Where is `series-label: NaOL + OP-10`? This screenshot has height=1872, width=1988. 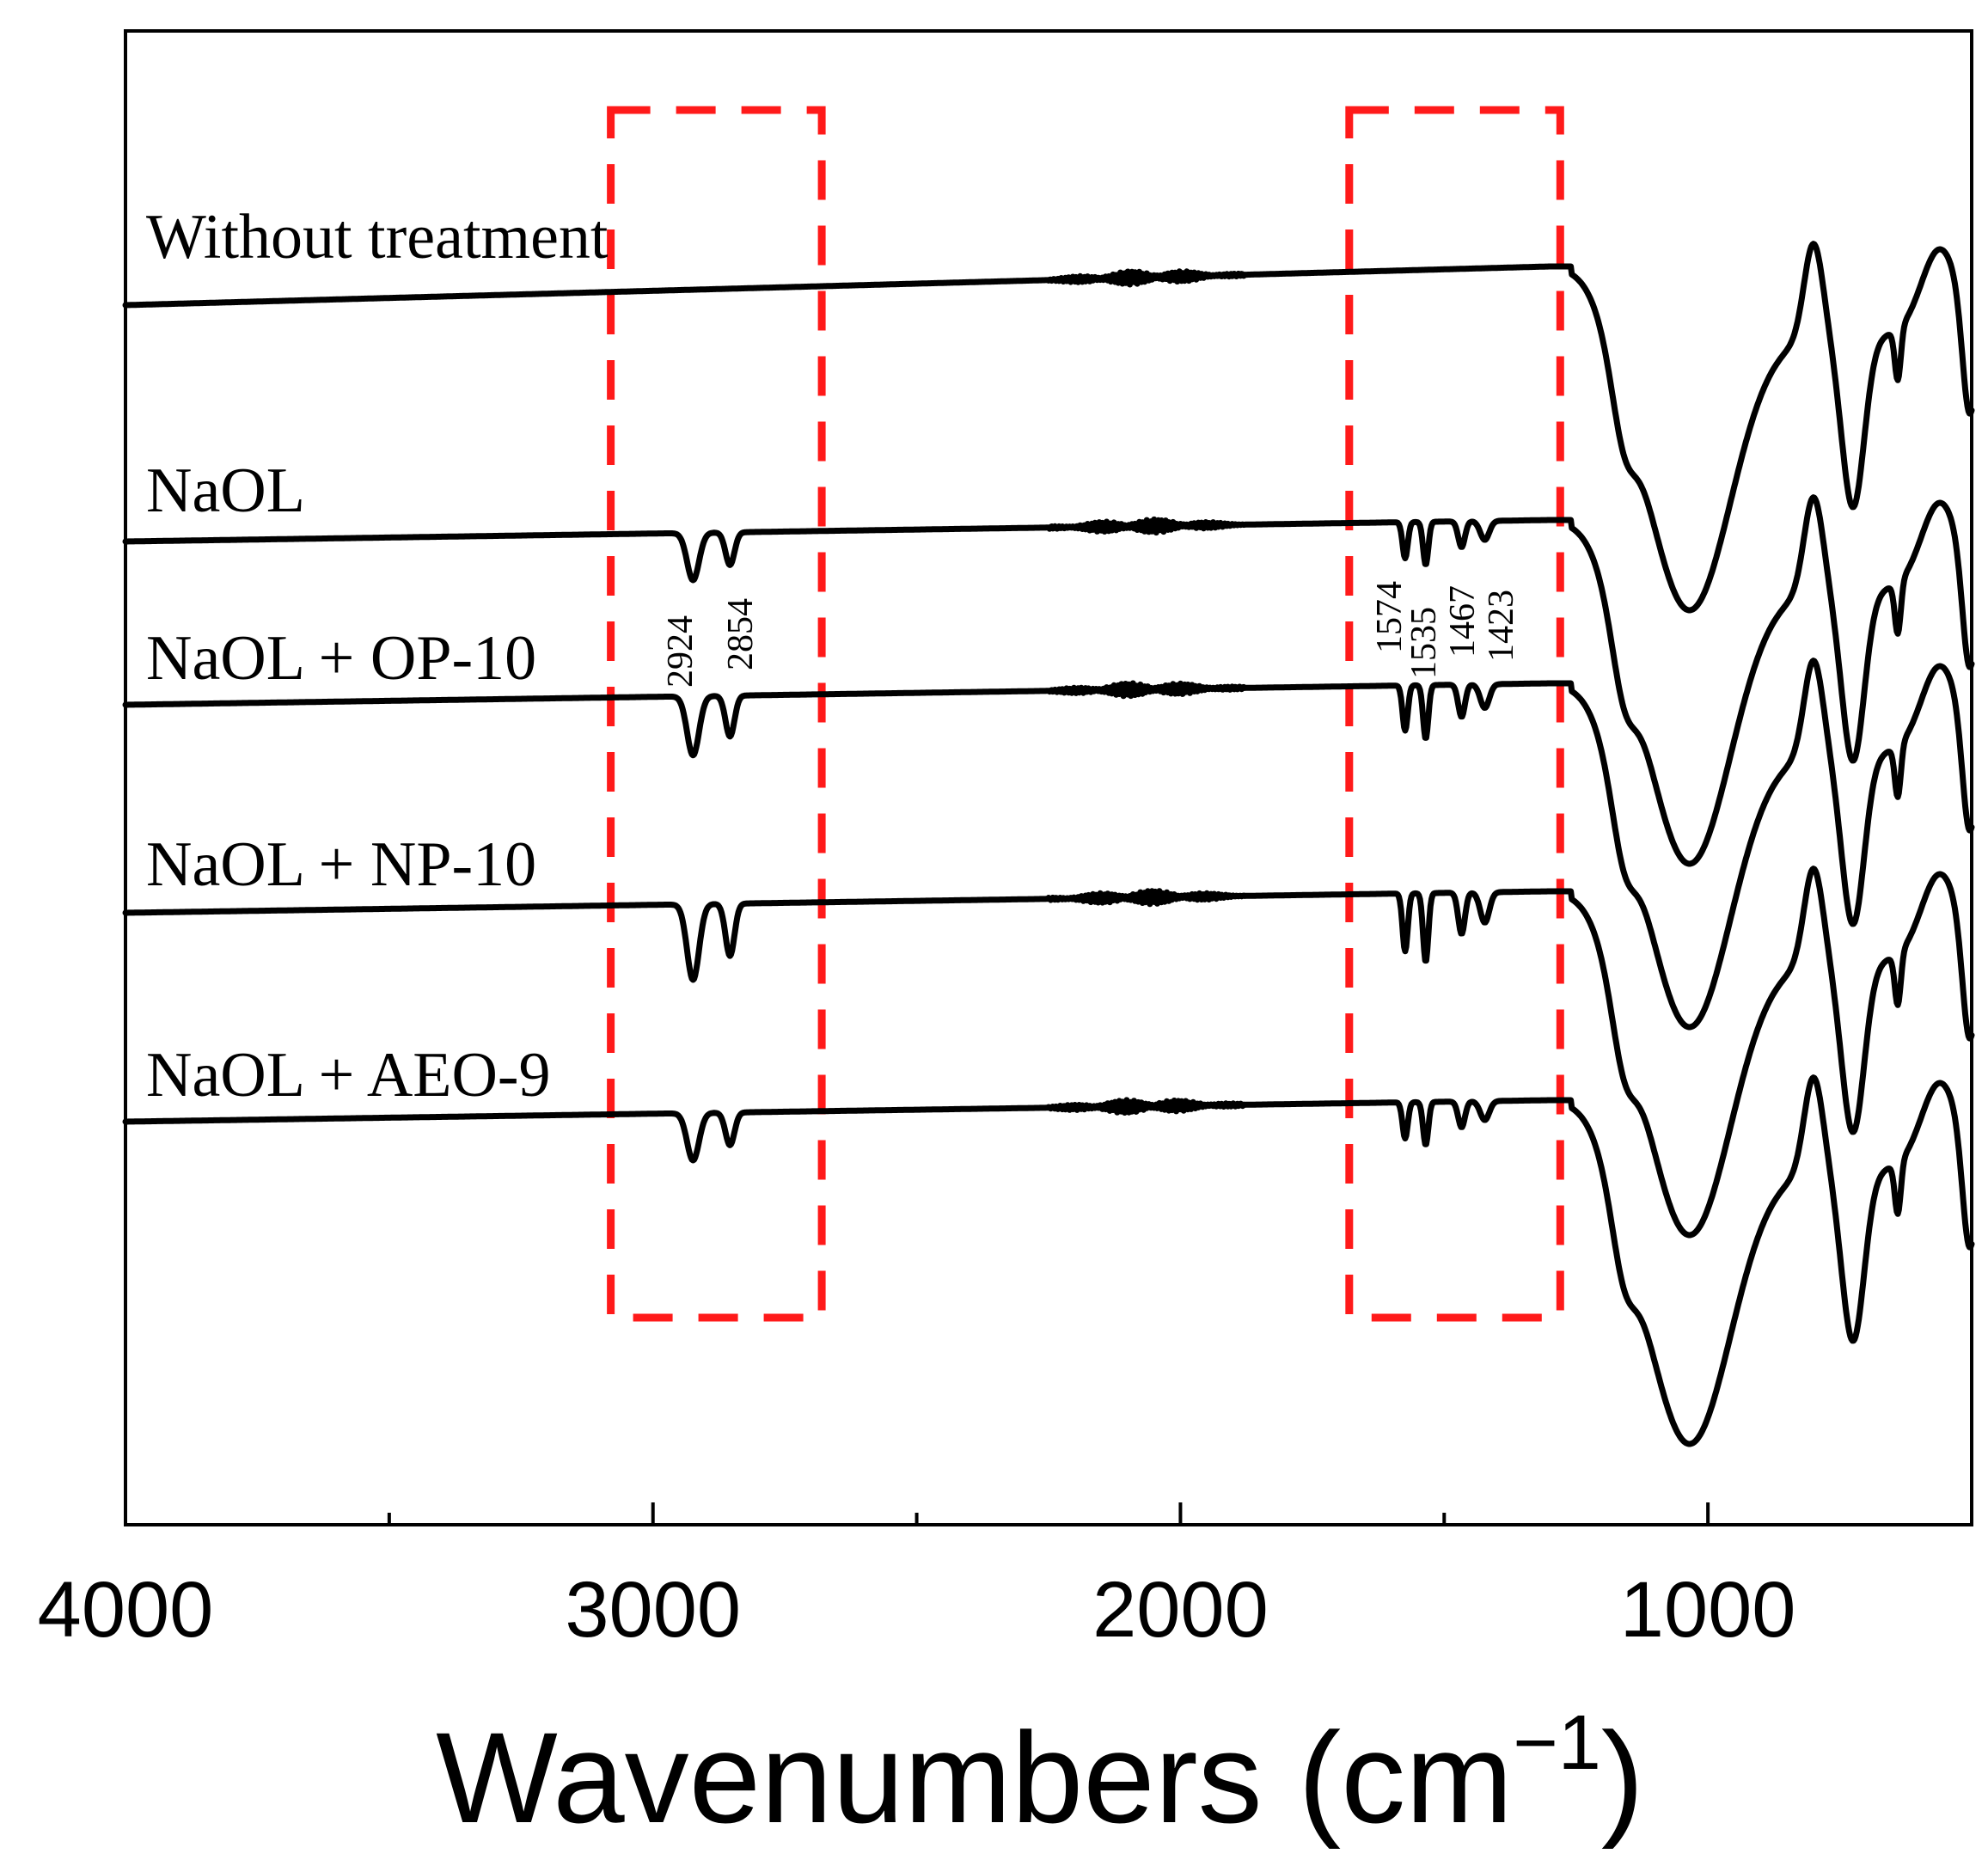
series-label: NaOL + OP-10 is located at coordinates (341, 658).